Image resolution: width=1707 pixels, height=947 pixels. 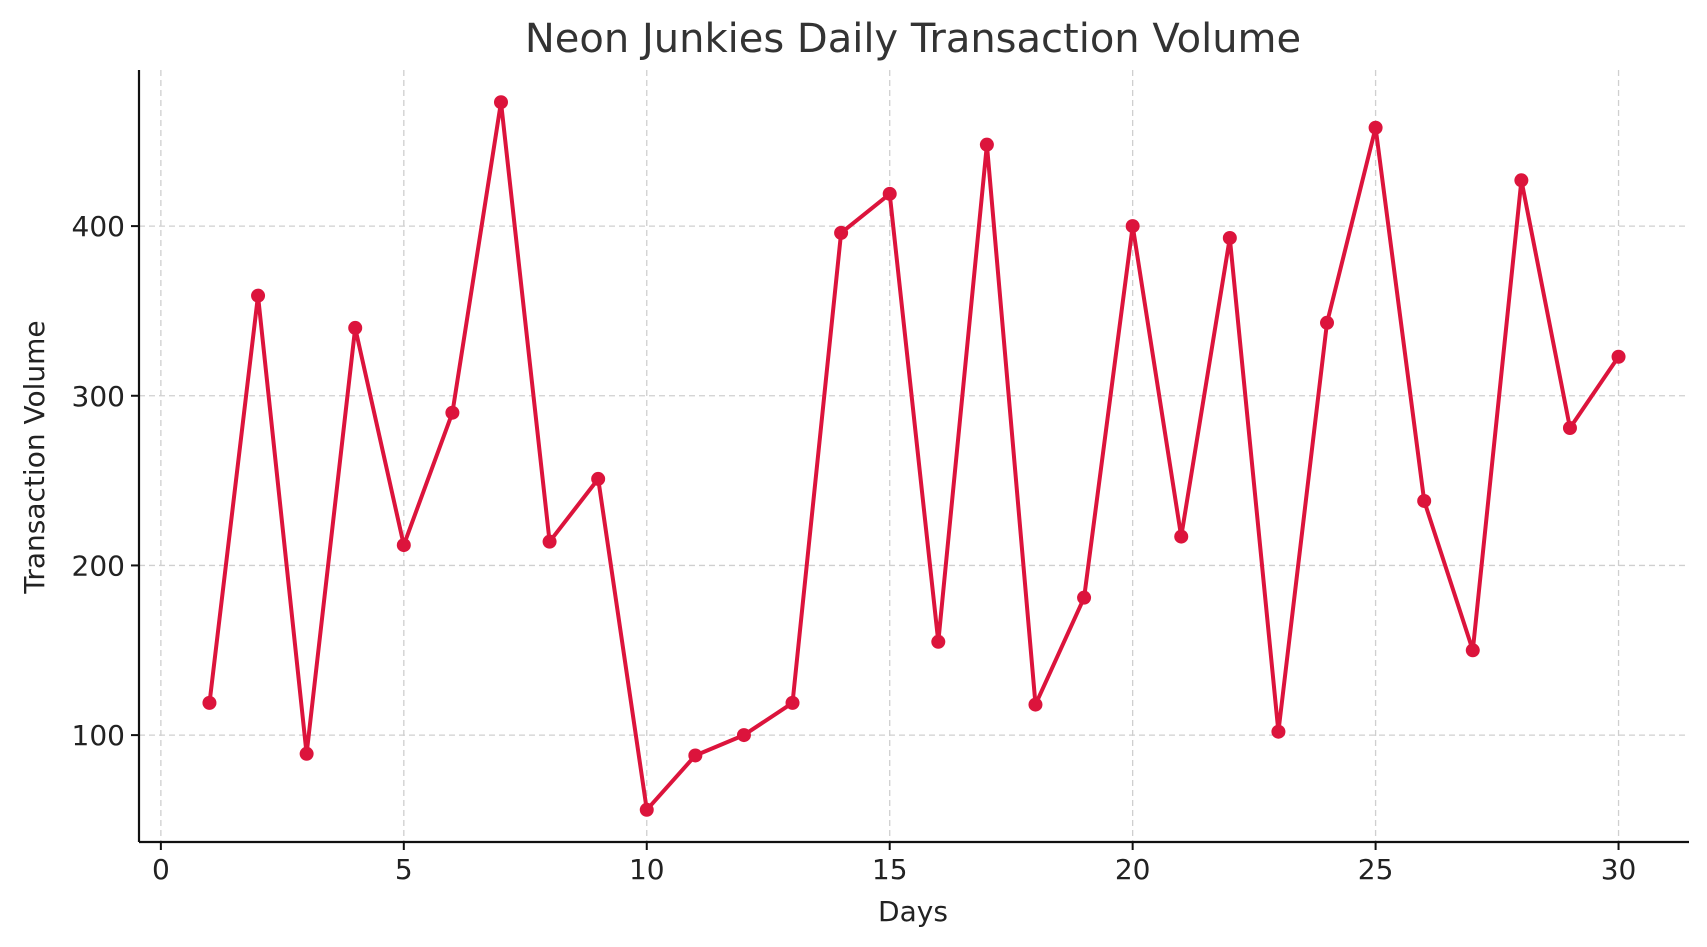 What do you see at coordinates (890, 869) in the screenshot?
I see `x-tick-label: 15` at bounding box center [890, 869].